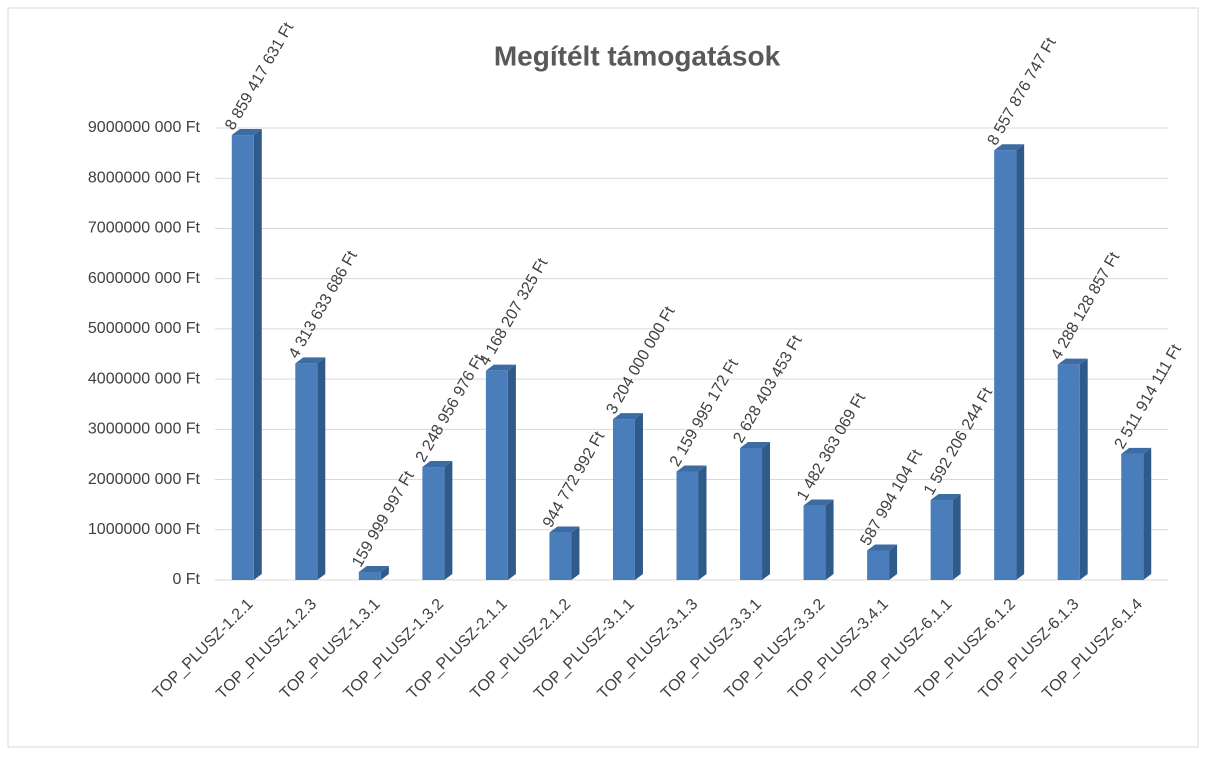 Image resolution: width=1206 pixels, height=760 pixels. Describe the element at coordinates (144, 177) in the screenshot. I see `y-tick-label: 8000000 000 Ft` at that location.